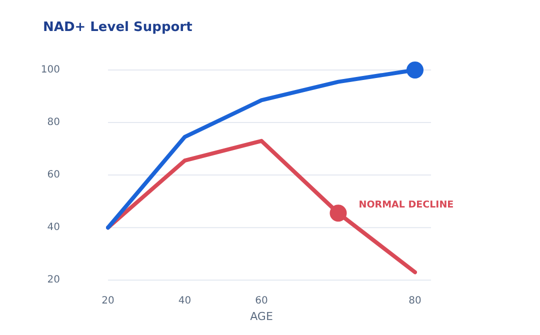 The image size is (540, 335). Describe the element at coordinates (185, 301) in the screenshot. I see `x-tick-label: 40` at that location.